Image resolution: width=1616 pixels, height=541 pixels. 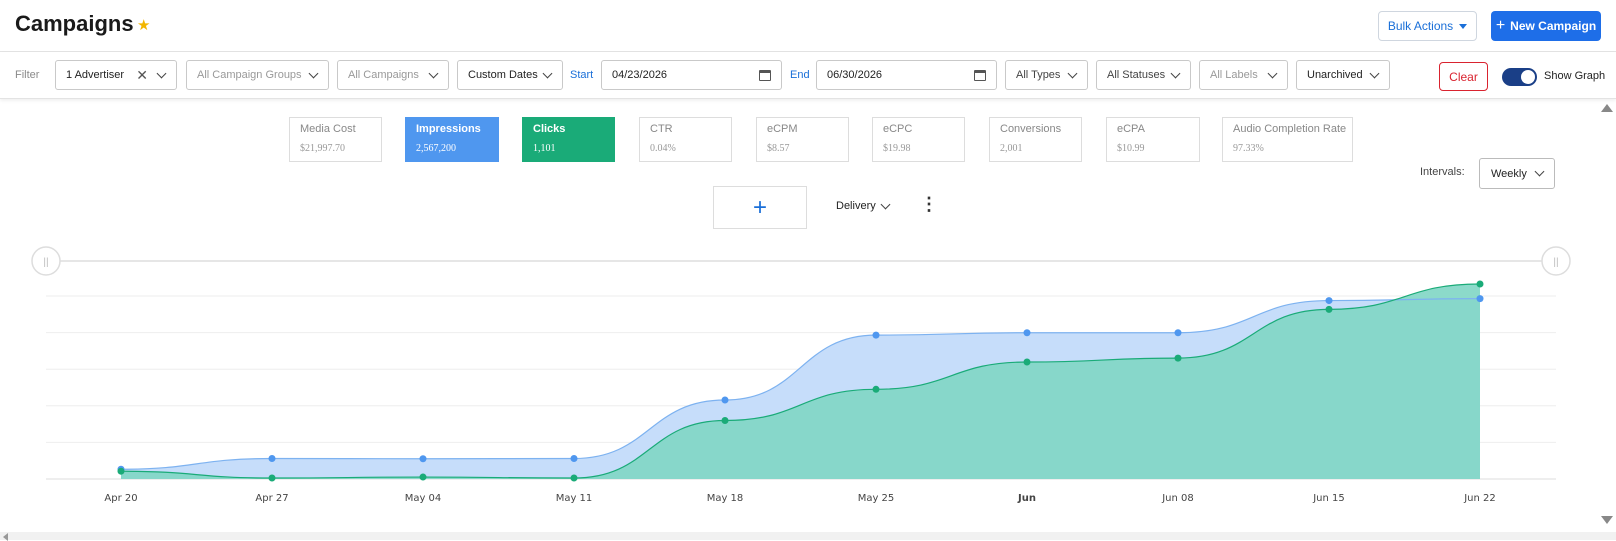 What do you see at coordinates (1035, 139) in the screenshot?
I see `metric-tile: Conversions 2,001` at bounding box center [1035, 139].